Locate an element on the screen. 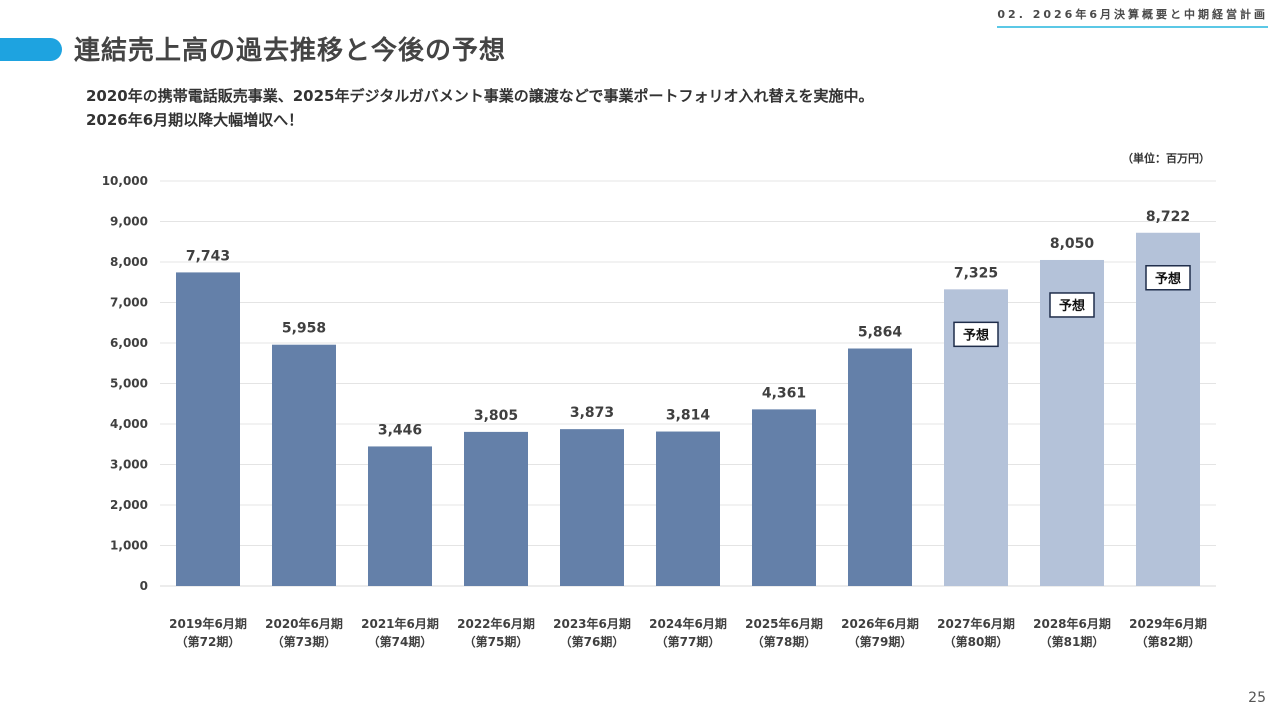 The height and width of the screenshot is (720, 1280). data-label: 8,722 is located at coordinates (1168, 217).